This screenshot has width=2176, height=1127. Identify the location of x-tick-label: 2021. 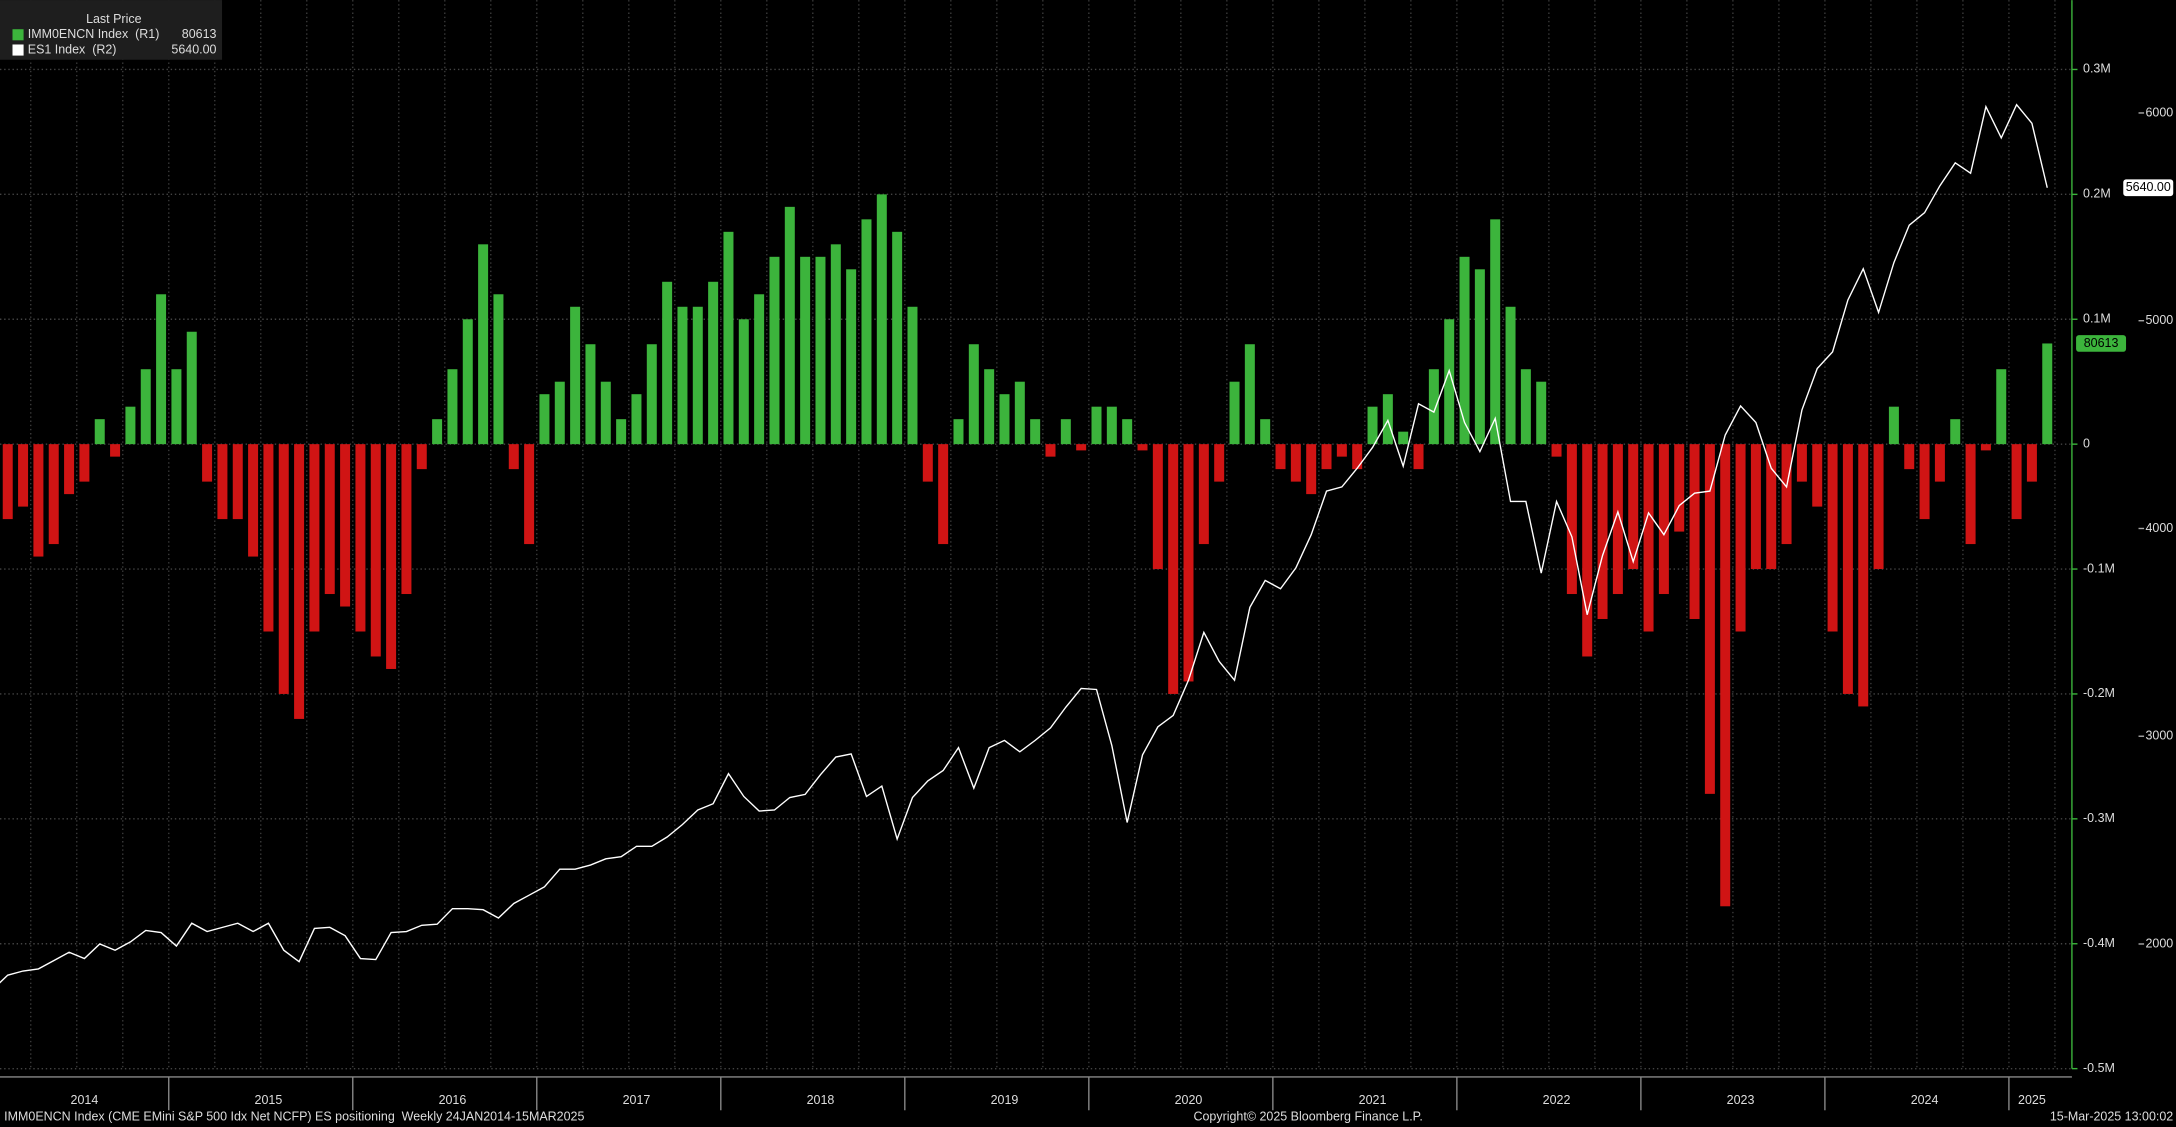
(1373, 1100).